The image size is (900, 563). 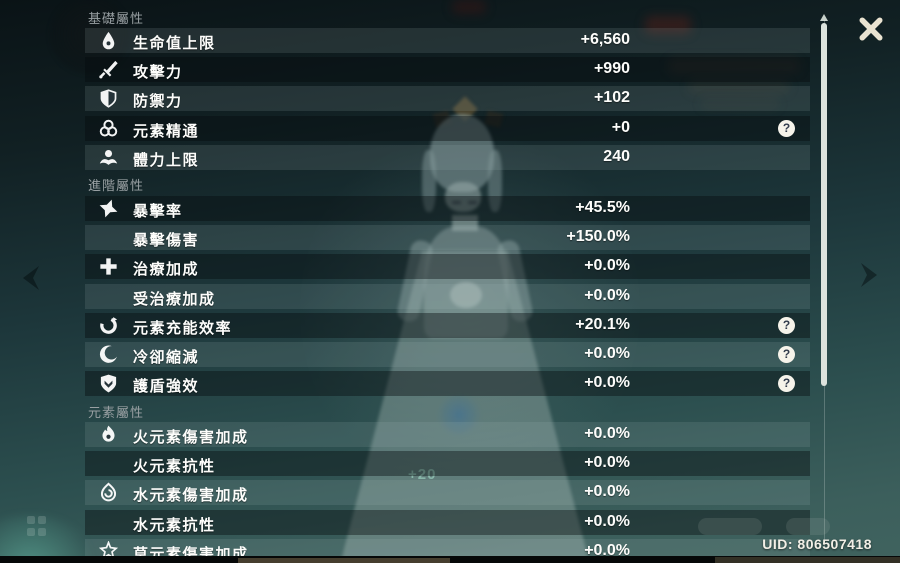 What do you see at coordinates (463, 197) in the screenshot?
I see `character-face` at bounding box center [463, 197].